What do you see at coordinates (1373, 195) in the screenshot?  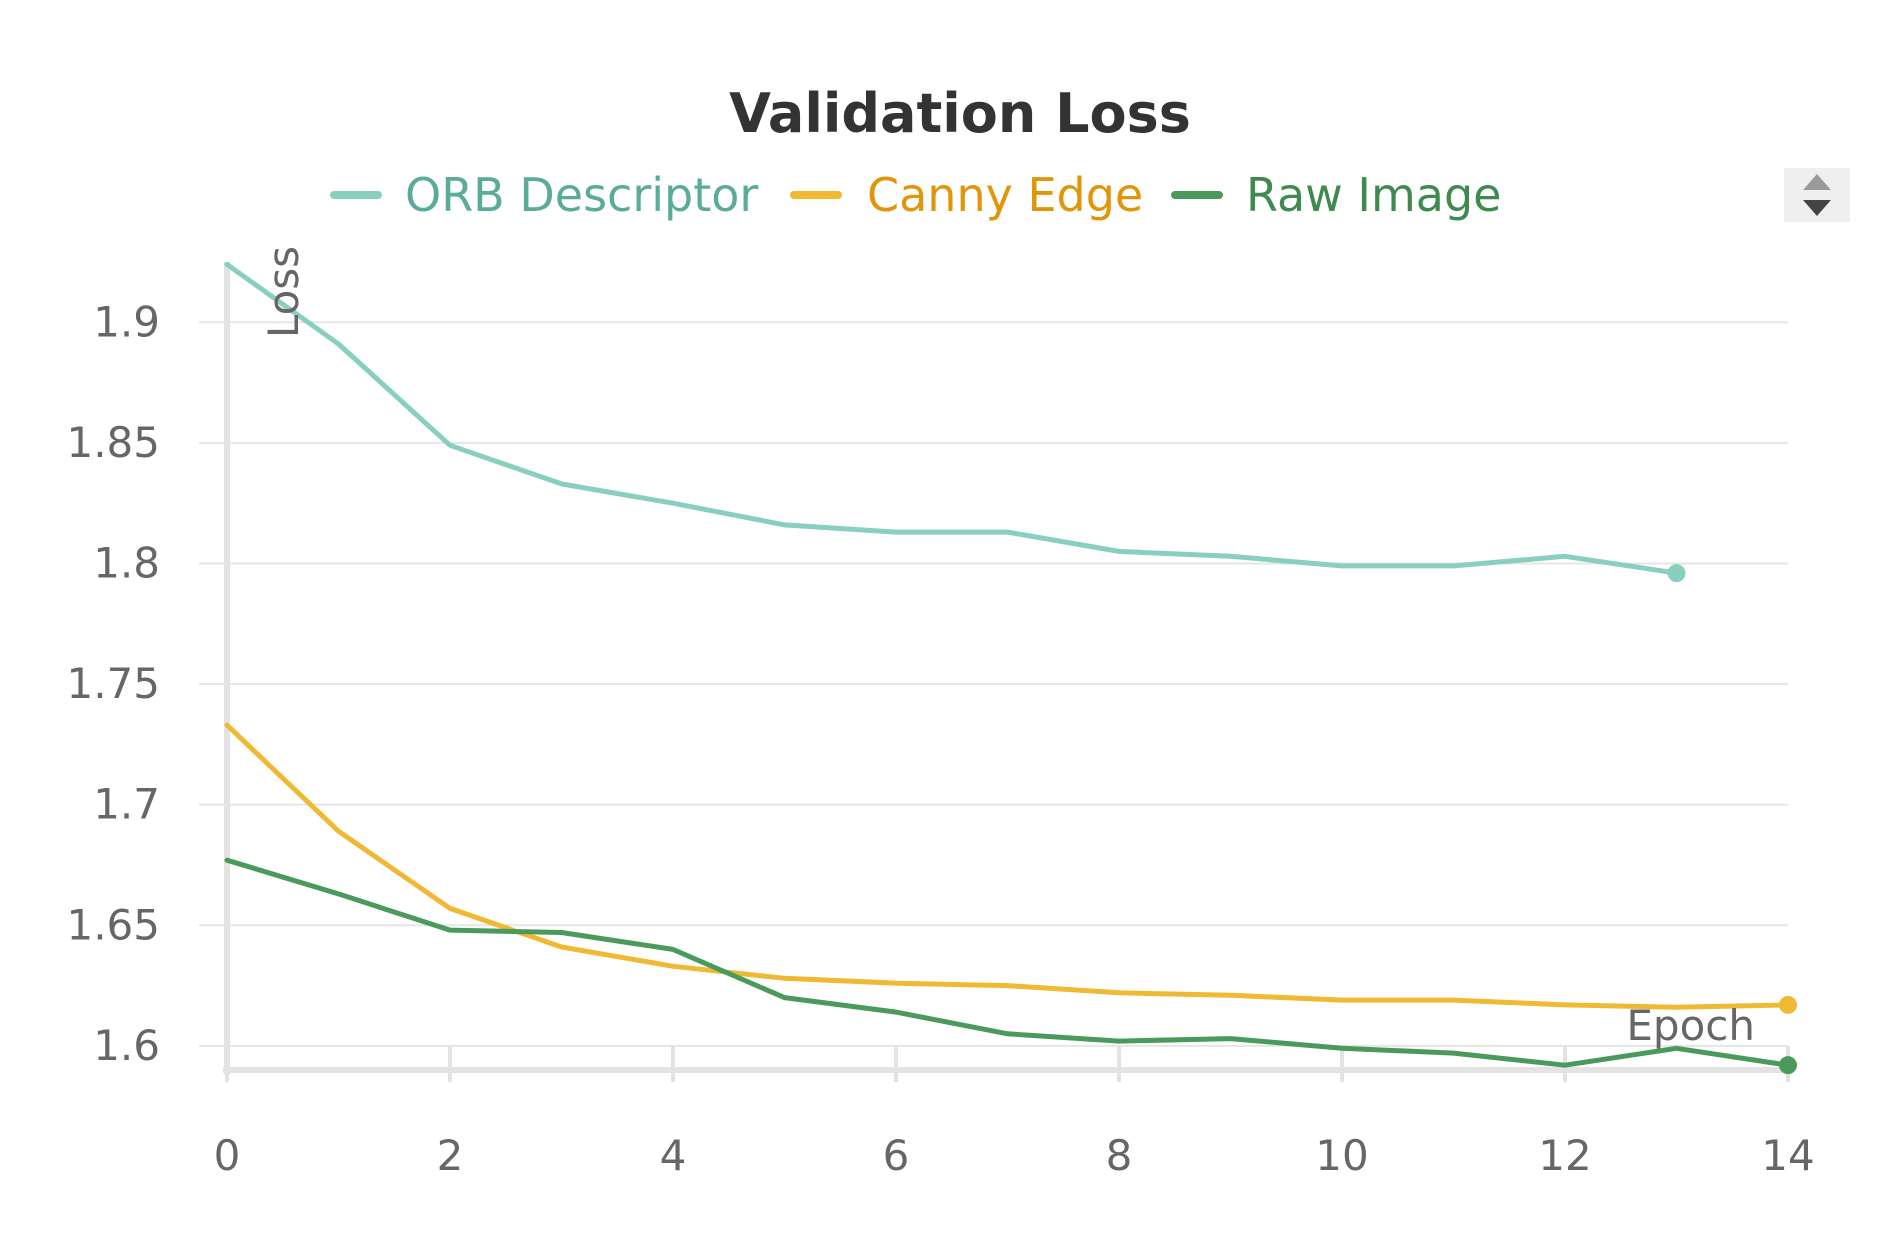 I see `legend-label: Raw Image` at bounding box center [1373, 195].